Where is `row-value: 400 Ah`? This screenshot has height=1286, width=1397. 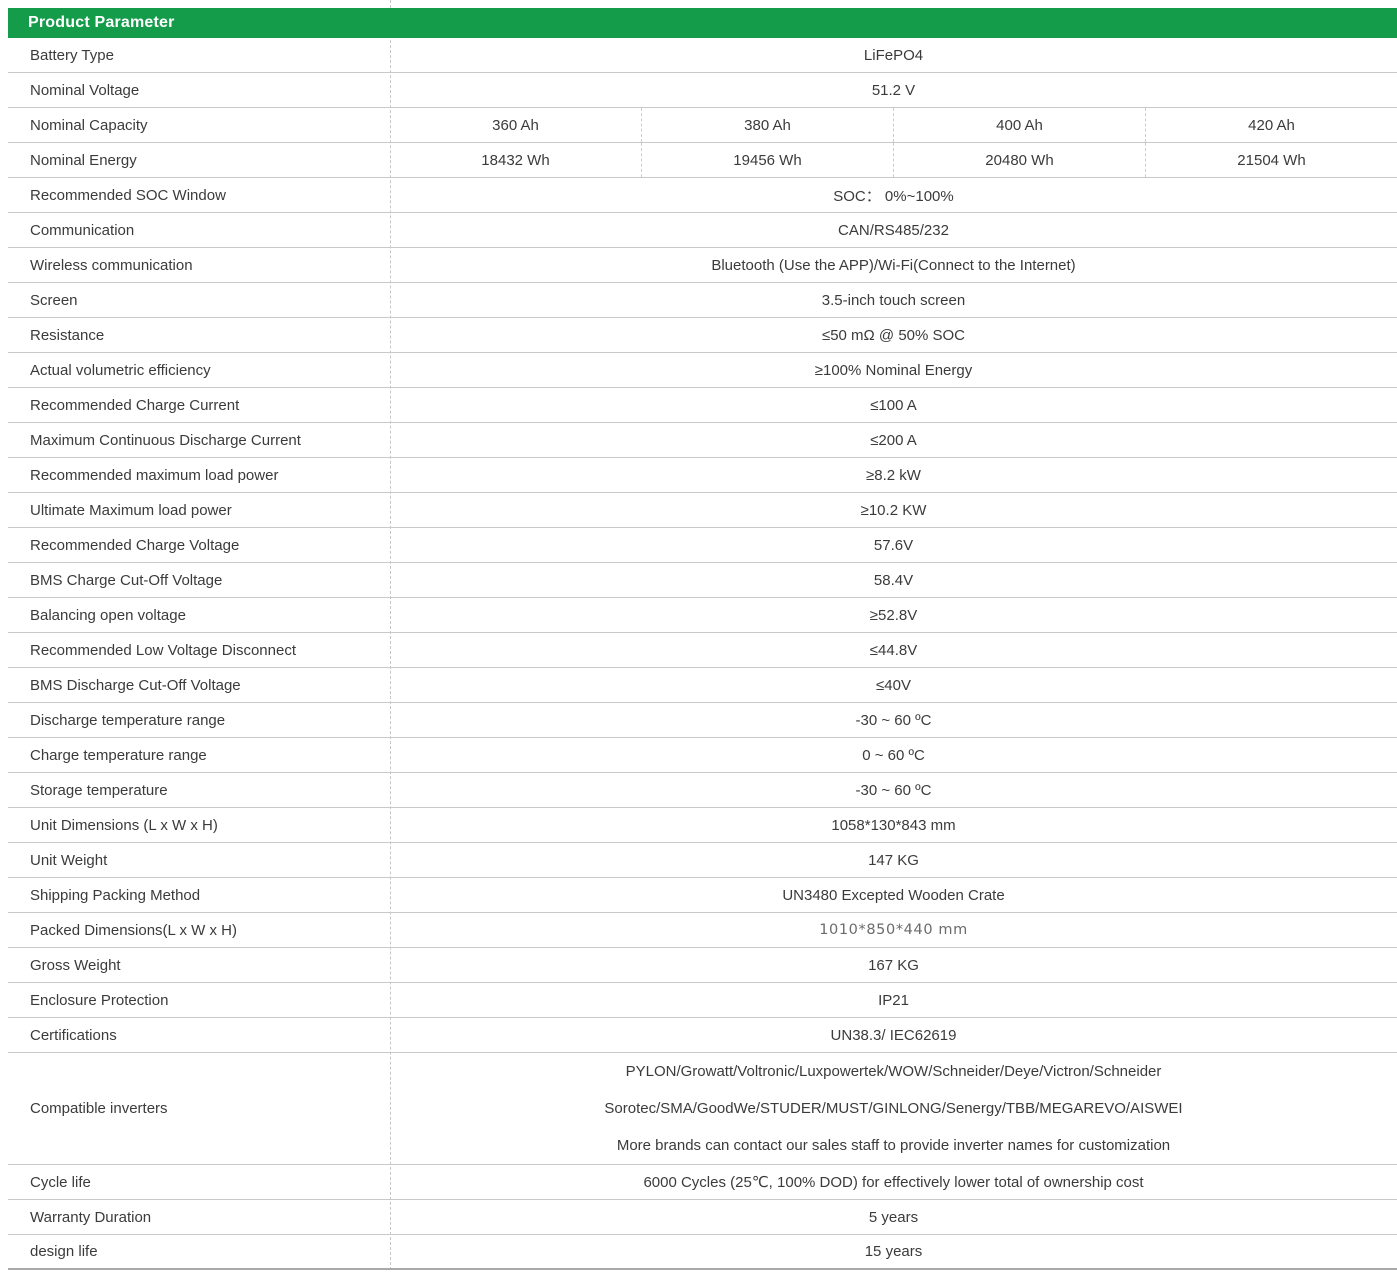 row-value: 400 Ah is located at coordinates (1019, 125).